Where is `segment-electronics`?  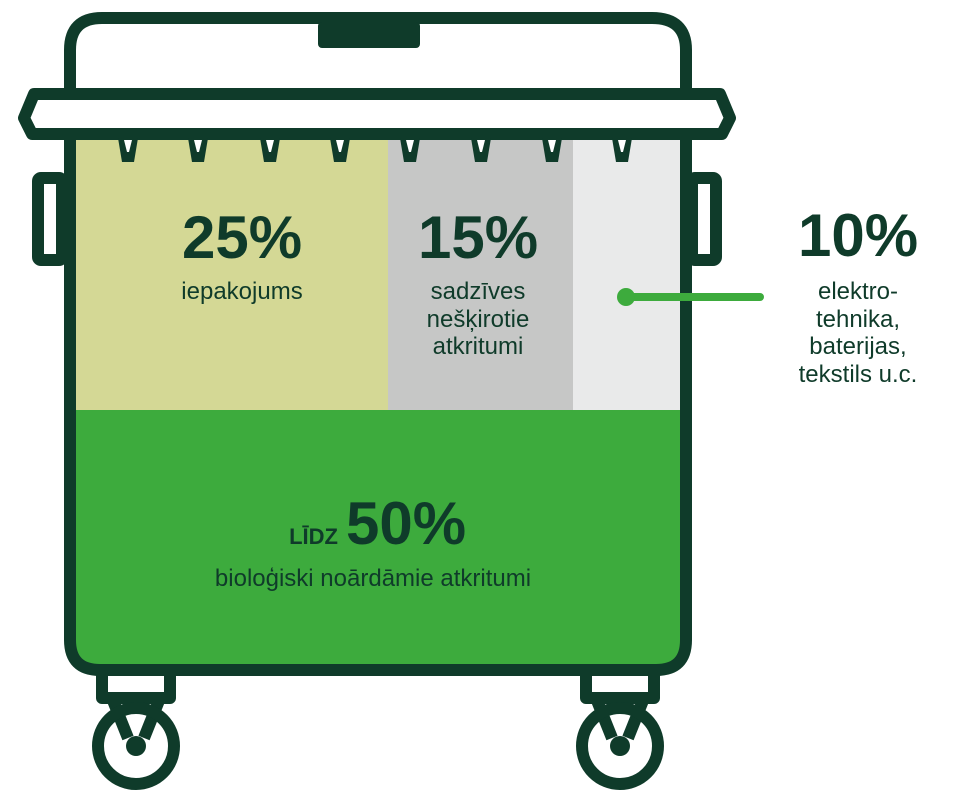 segment-electronics is located at coordinates (628, 271).